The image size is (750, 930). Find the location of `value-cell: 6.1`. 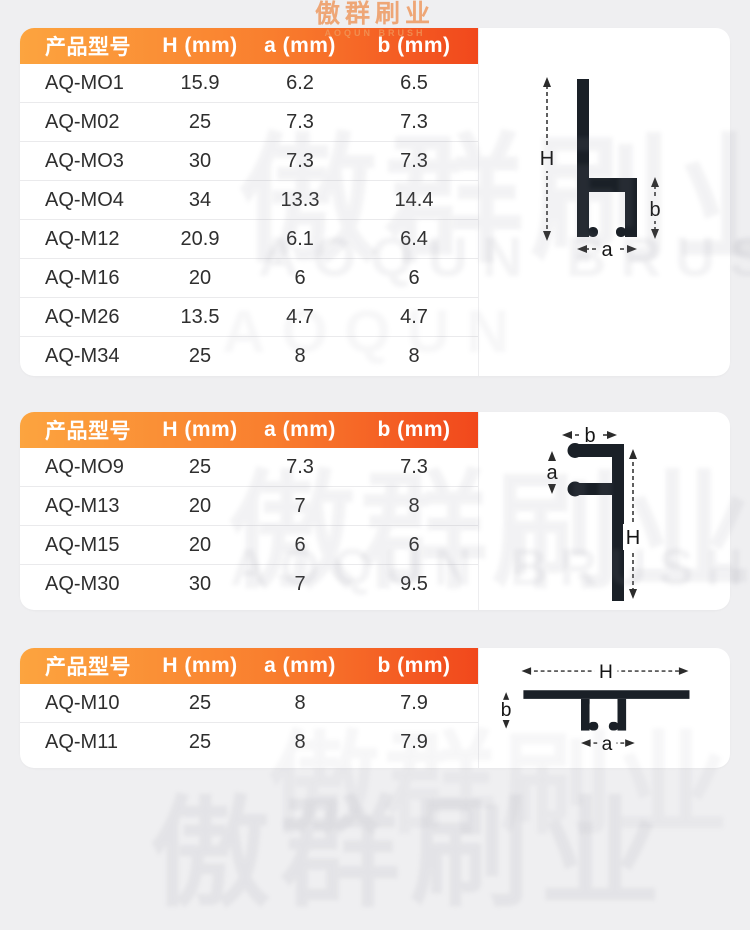

value-cell: 6.1 is located at coordinates (300, 239).